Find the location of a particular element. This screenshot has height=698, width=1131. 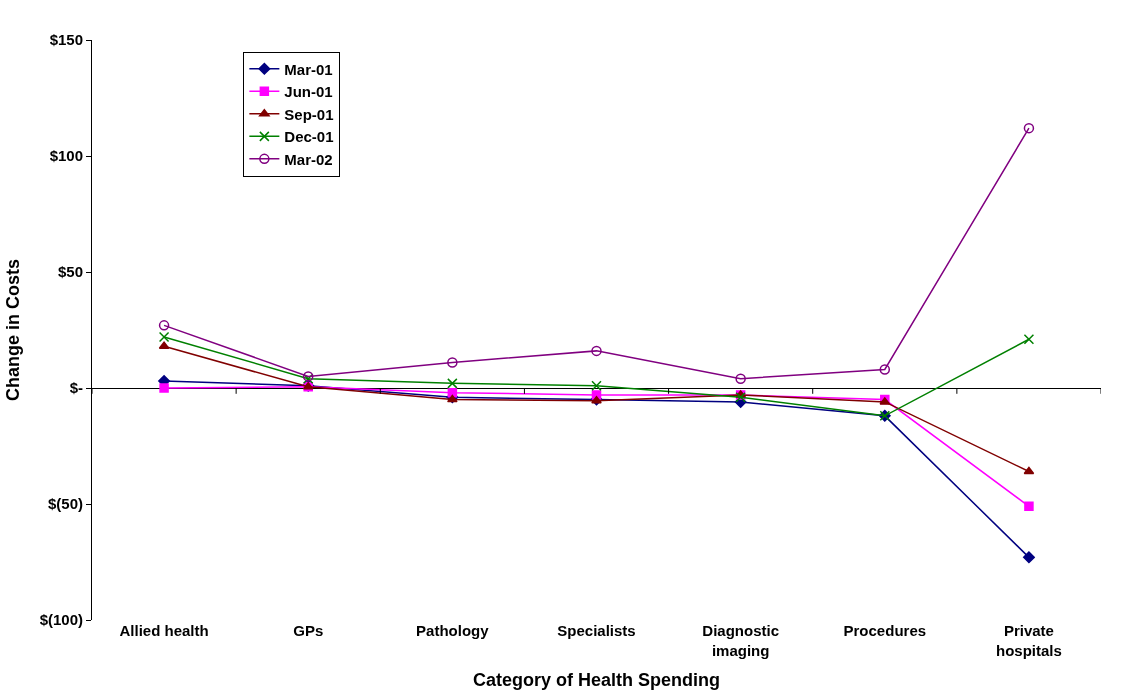

legend-label: Sep-01 is located at coordinates (309, 114).